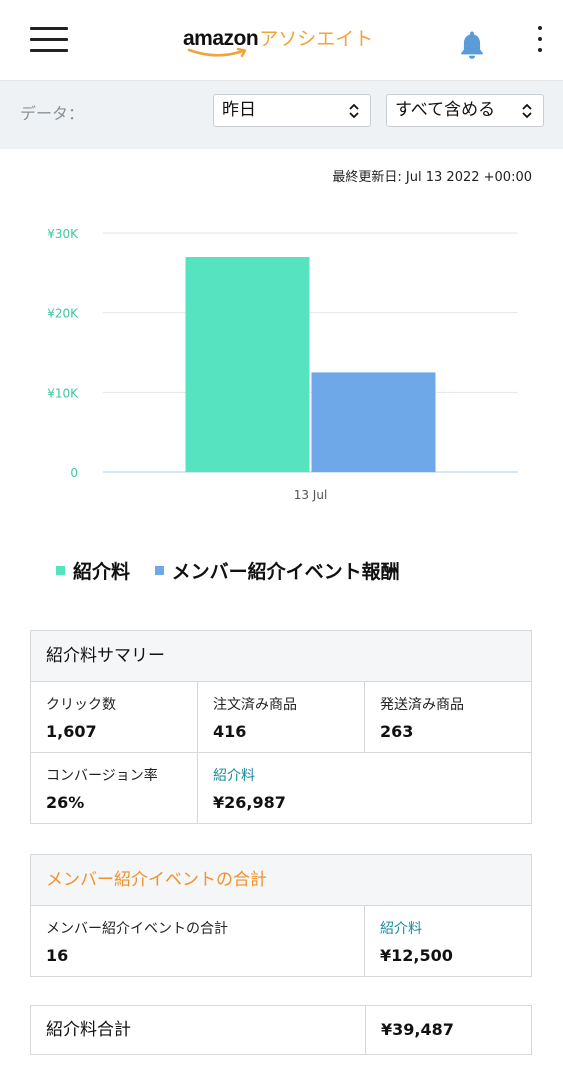 Image resolution: width=563 pixels, height=1067 pixels. What do you see at coordinates (81, 705) in the screenshot?
I see `clicks-label: クリック数` at bounding box center [81, 705].